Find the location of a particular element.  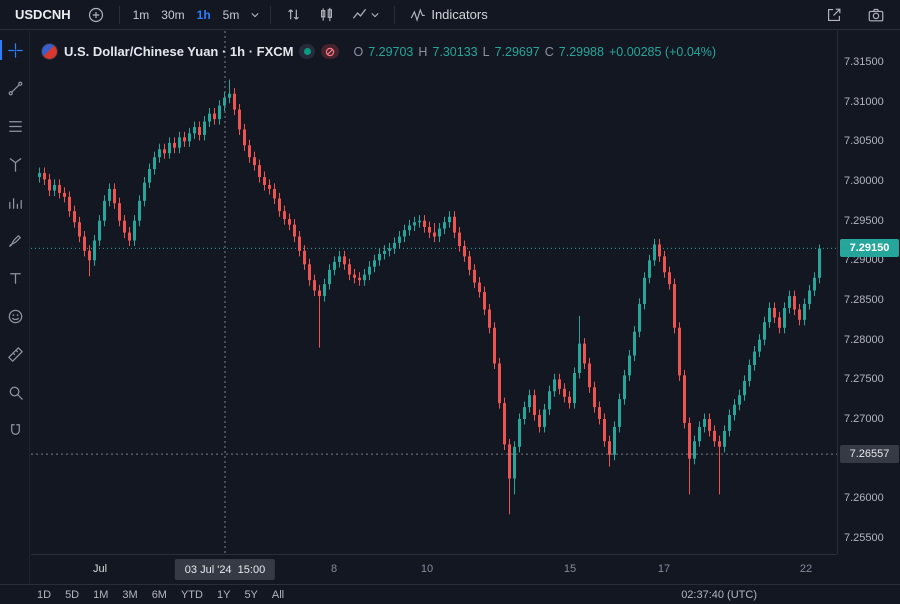

screenshot-button is located at coordinates (876, 15).